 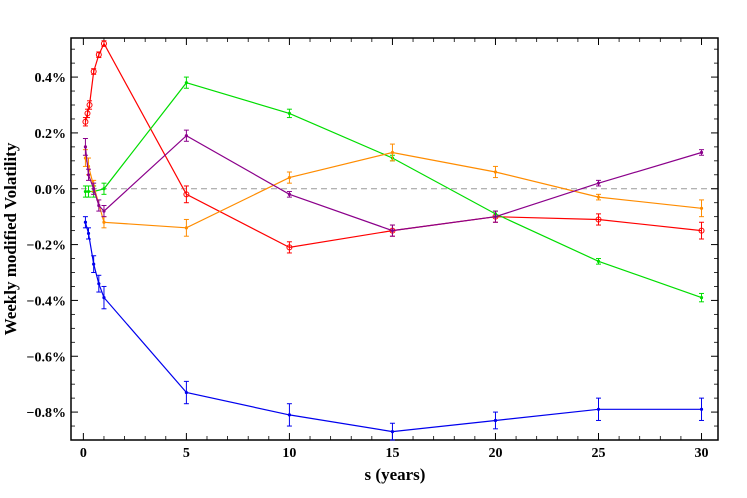 What do you see at coordinates (495, 453) in the screenshot?
I see `x-tick-label: 20` at bounding box center [495, 453].